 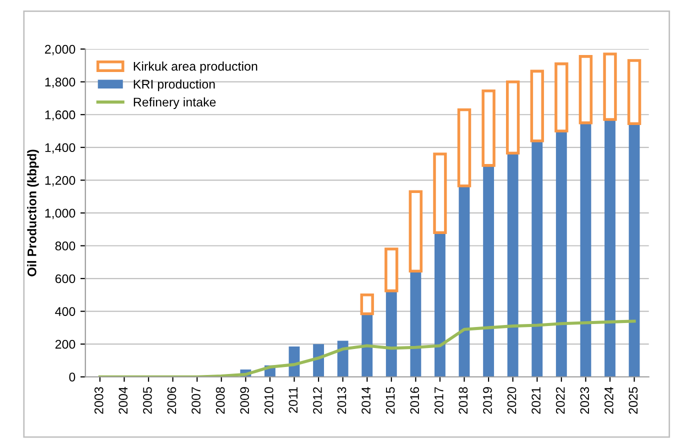 What do you see at coordinates (123, 400) in the screenshot?
I see `x-tick-label: 2004` at bounding box center [123, 400].